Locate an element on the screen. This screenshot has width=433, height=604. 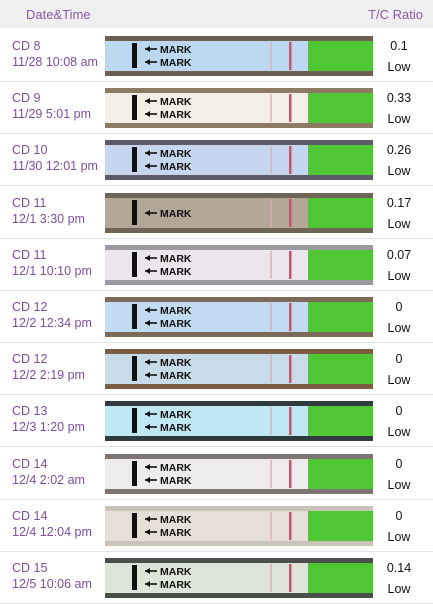
date-time: 12/2 2:19 pm is located at coordinates (48, 375).